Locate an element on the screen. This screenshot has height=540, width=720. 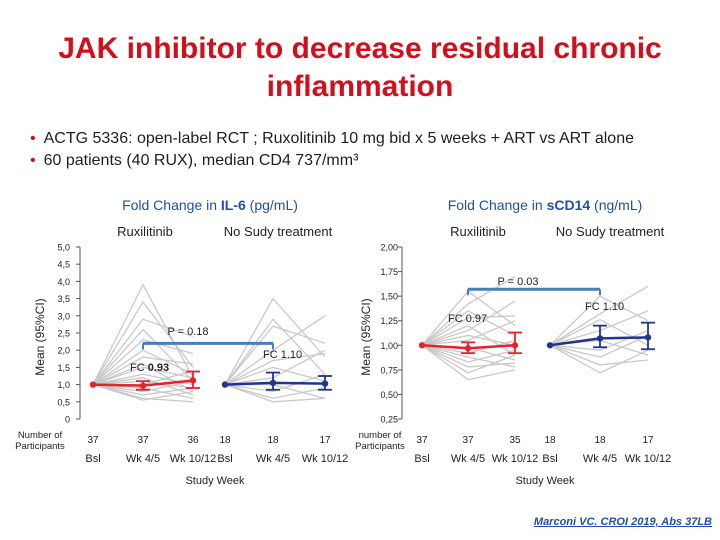
chart-title-marker: IL-6 is located at coordinates (233, 205).